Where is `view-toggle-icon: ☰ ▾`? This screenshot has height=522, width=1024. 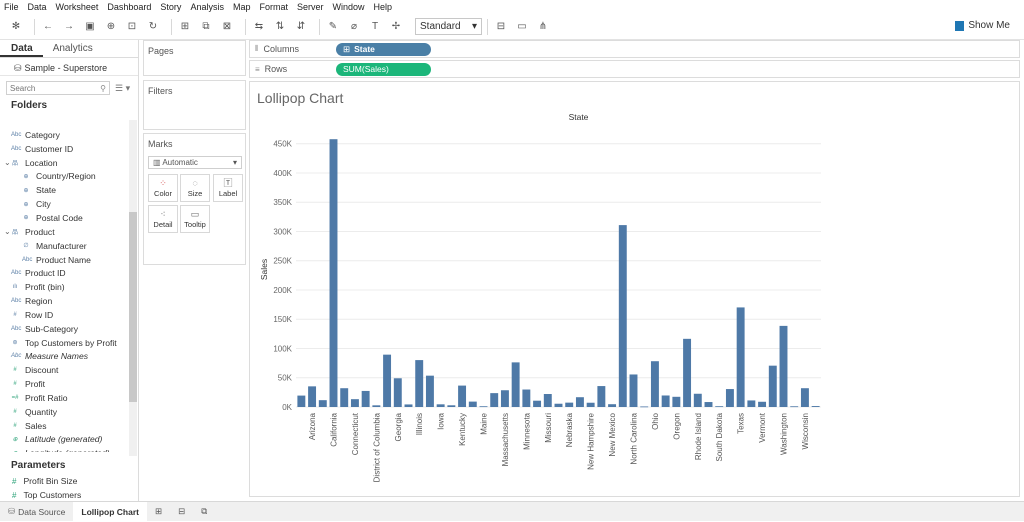
view-toggle-icon: ☰ ▾ is located at coordinates (123, 87).